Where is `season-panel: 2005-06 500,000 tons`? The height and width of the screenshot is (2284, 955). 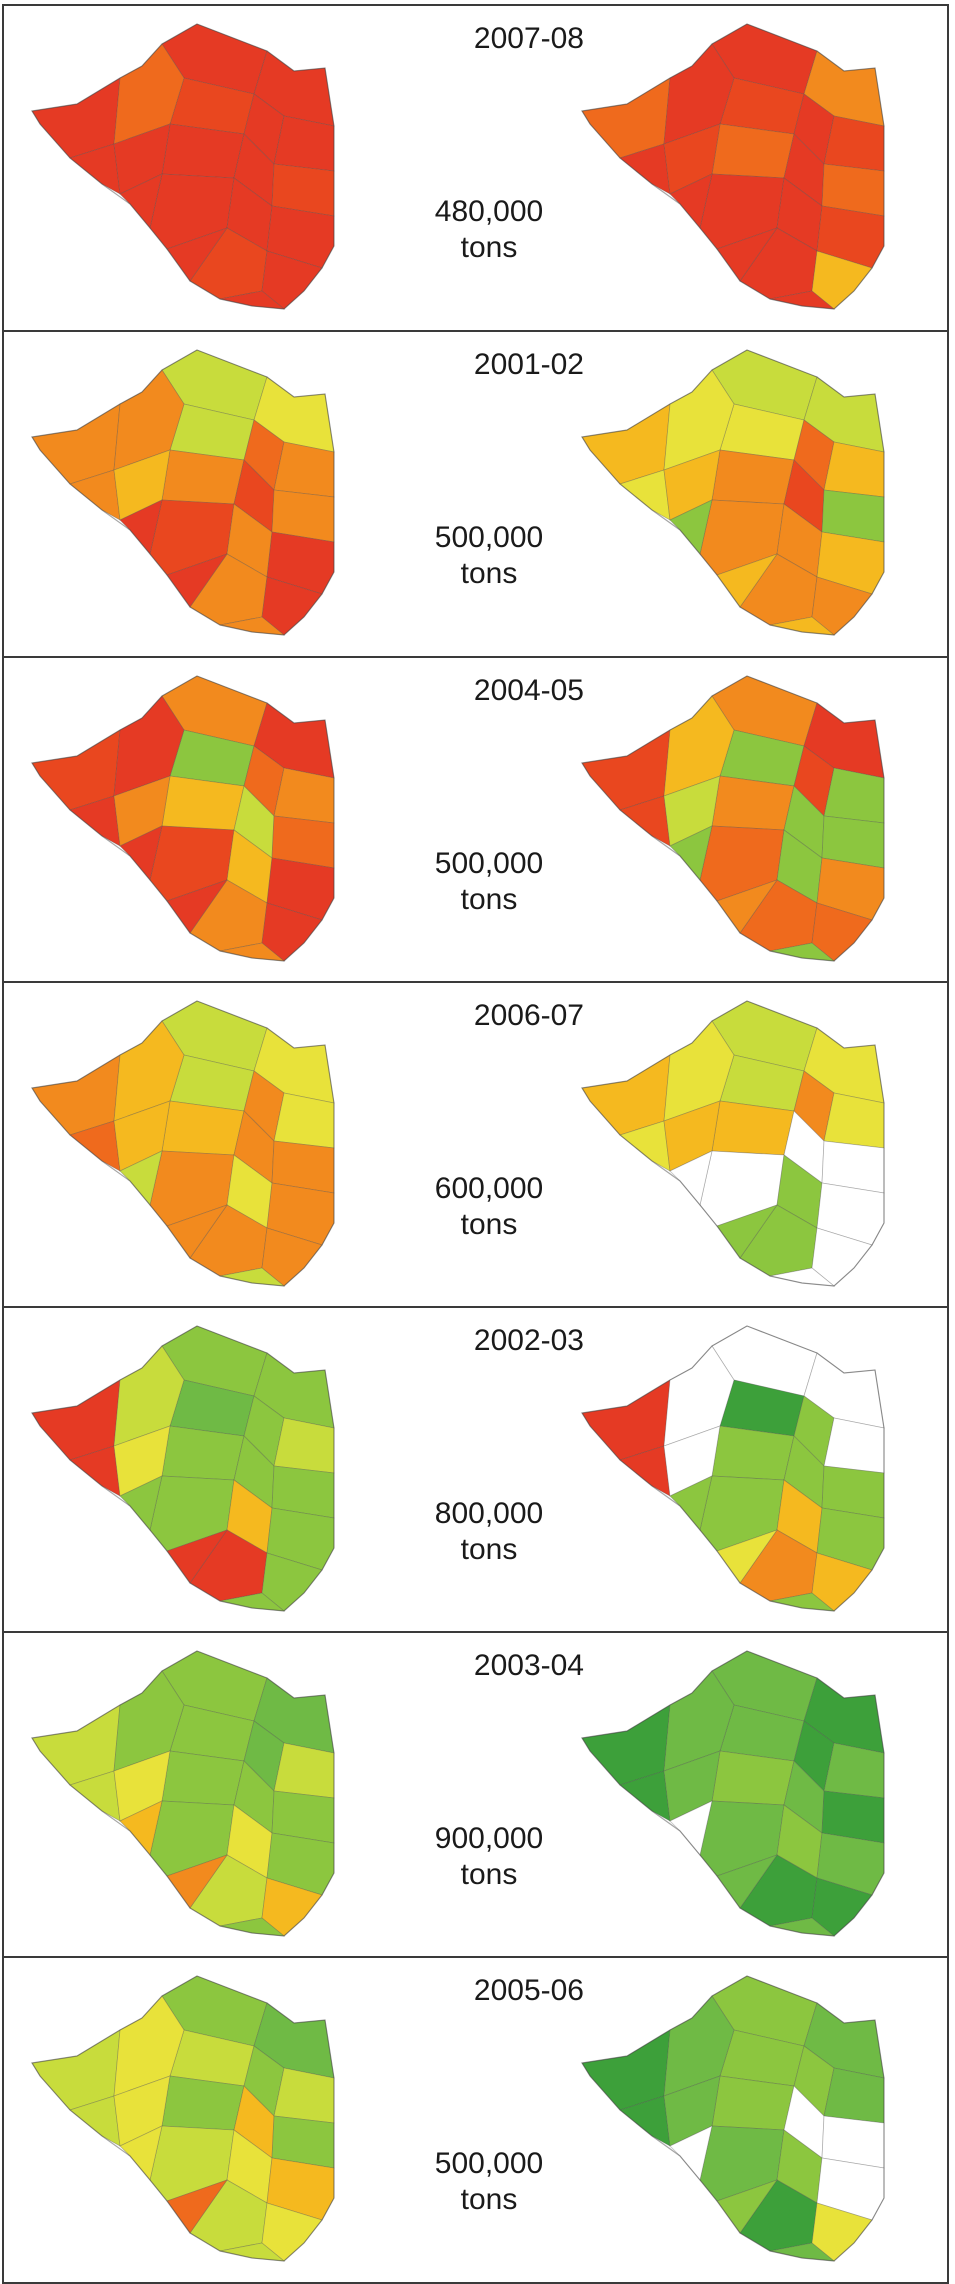
season-panel: 2005-06 500,000 tons is located at coordinates (475, 2120).